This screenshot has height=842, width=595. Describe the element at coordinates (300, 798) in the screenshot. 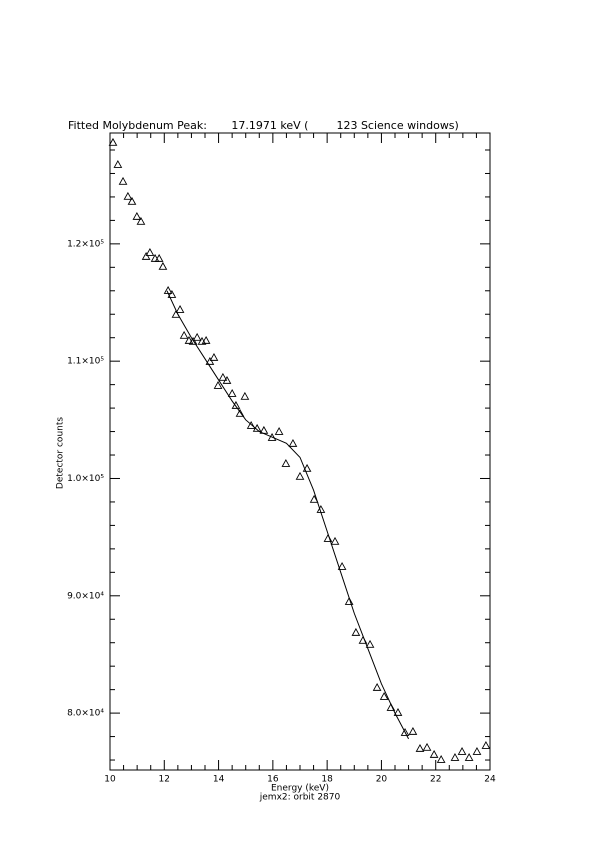

I see `subtitle: jemx2: orbit 2870` at that location.